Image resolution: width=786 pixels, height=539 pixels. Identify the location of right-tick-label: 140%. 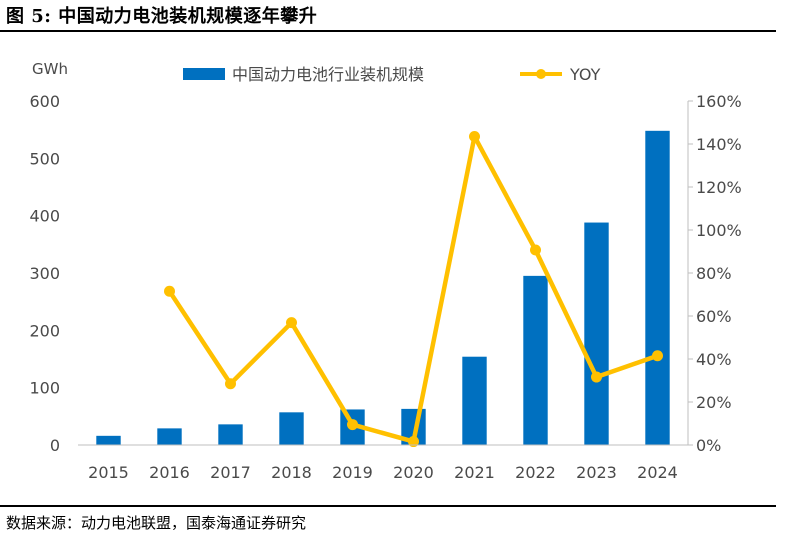
(719, 144).